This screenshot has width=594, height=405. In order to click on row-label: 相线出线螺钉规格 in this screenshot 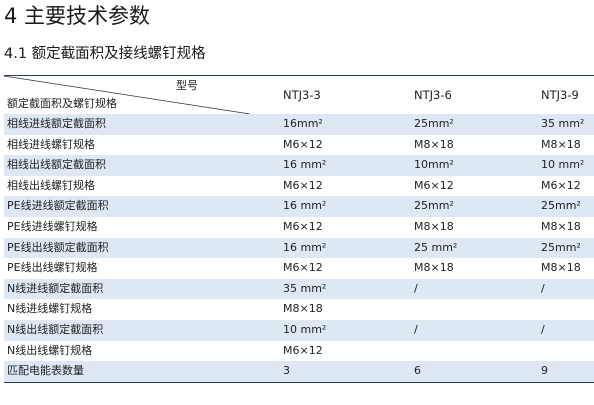, I will do `click(51, 185)`.